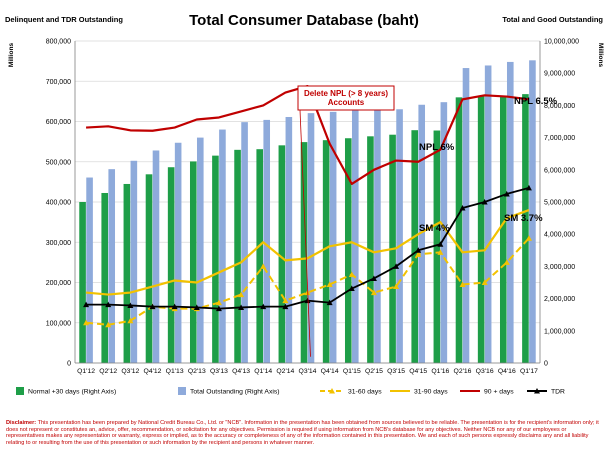  Describe the element at coordinates (431, 392) in the screenshot. I see `legend-label-31-90-days: 31-90 days` at that location.